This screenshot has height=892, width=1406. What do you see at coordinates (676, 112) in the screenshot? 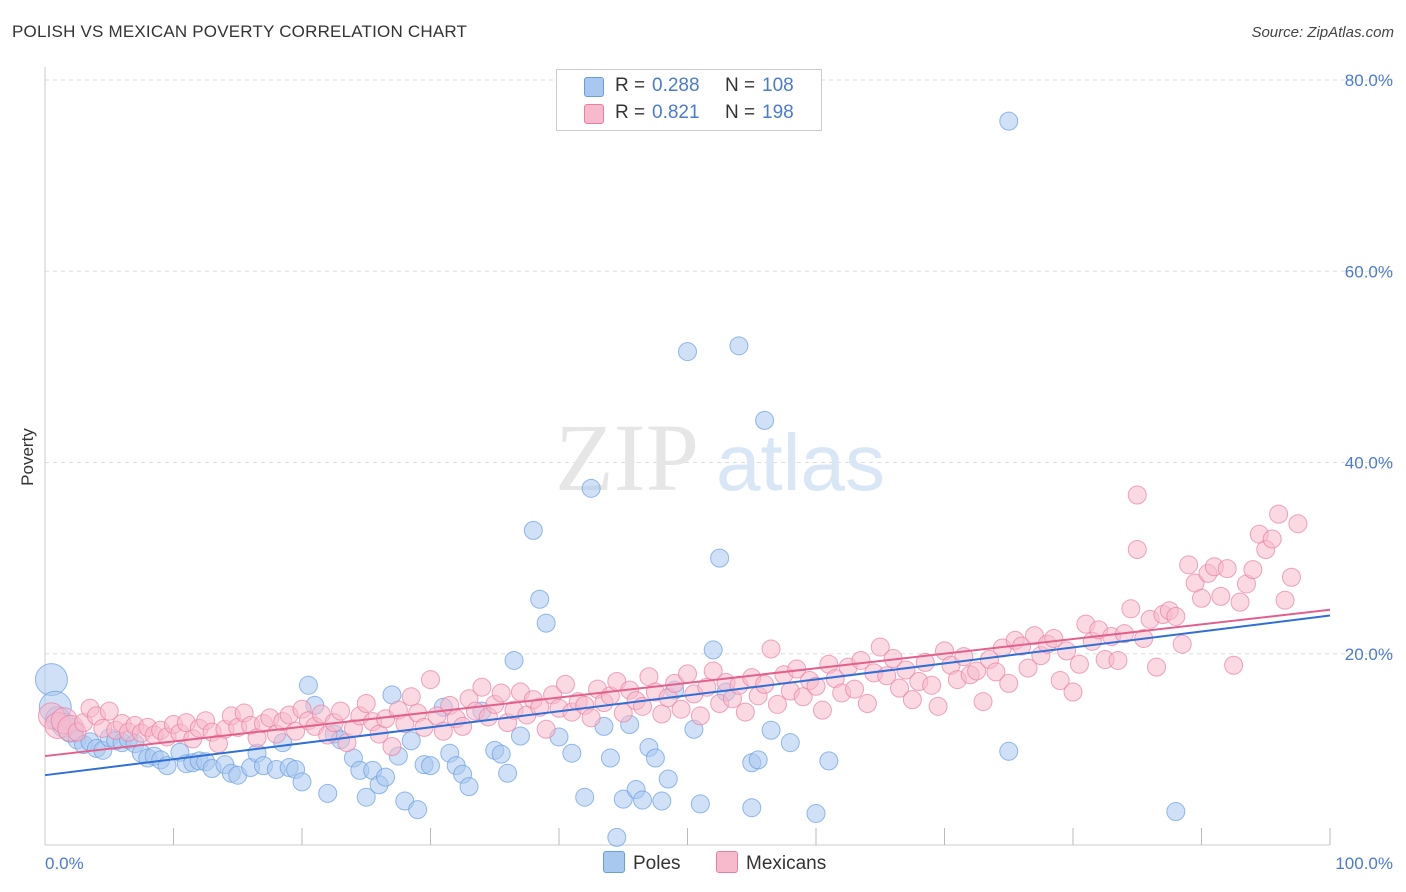
I see `legend-r-value: 0.821` at bounding box center [676, 112].